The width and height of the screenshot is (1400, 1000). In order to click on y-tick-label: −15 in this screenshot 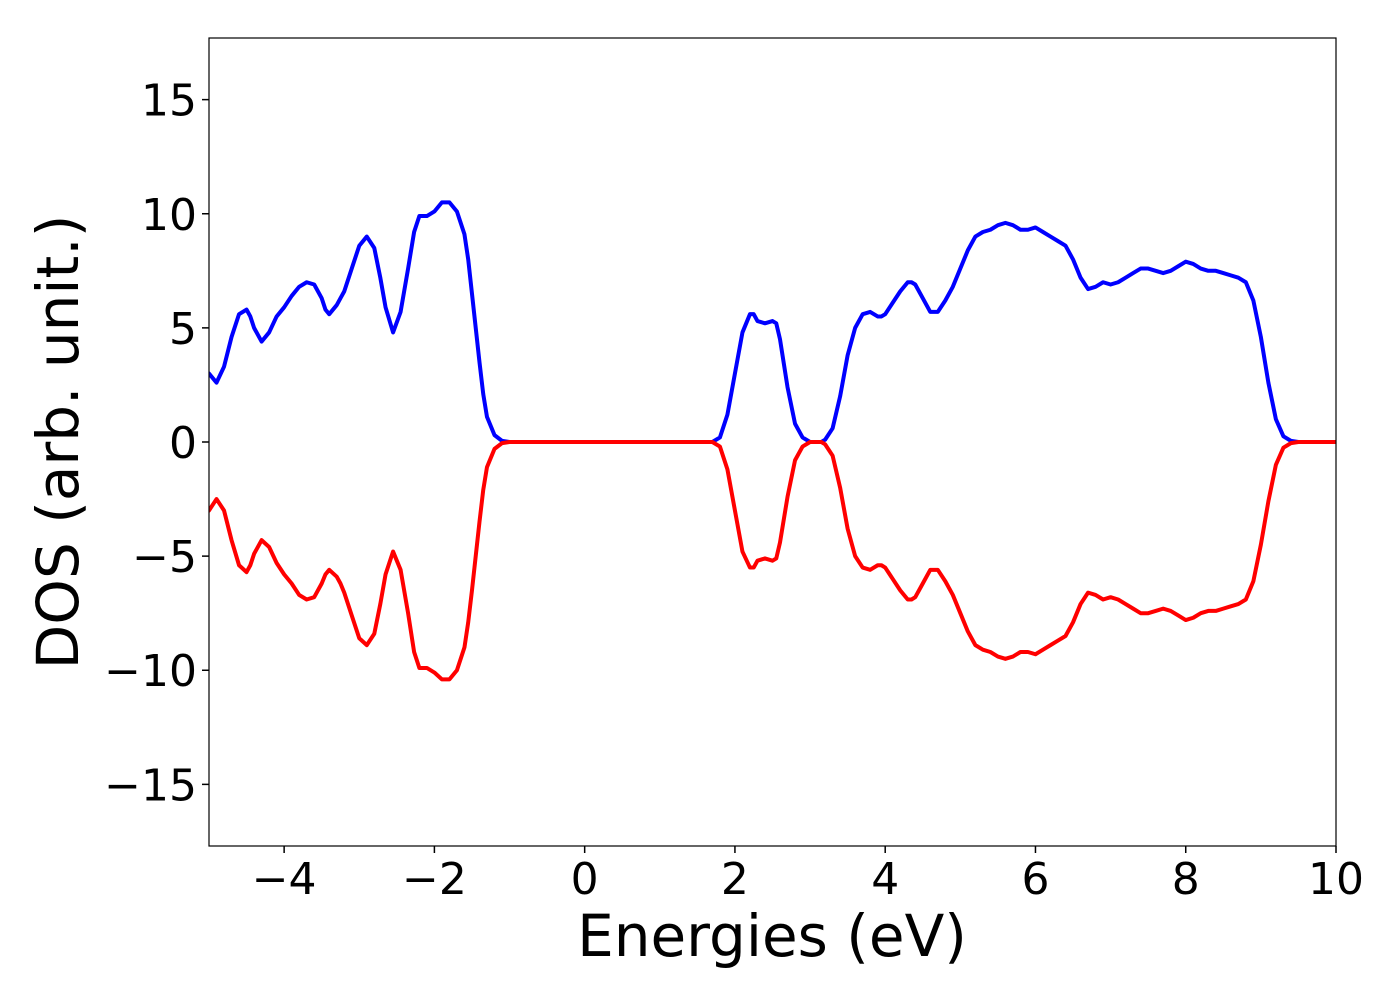, I will do `click(150, 785)`.